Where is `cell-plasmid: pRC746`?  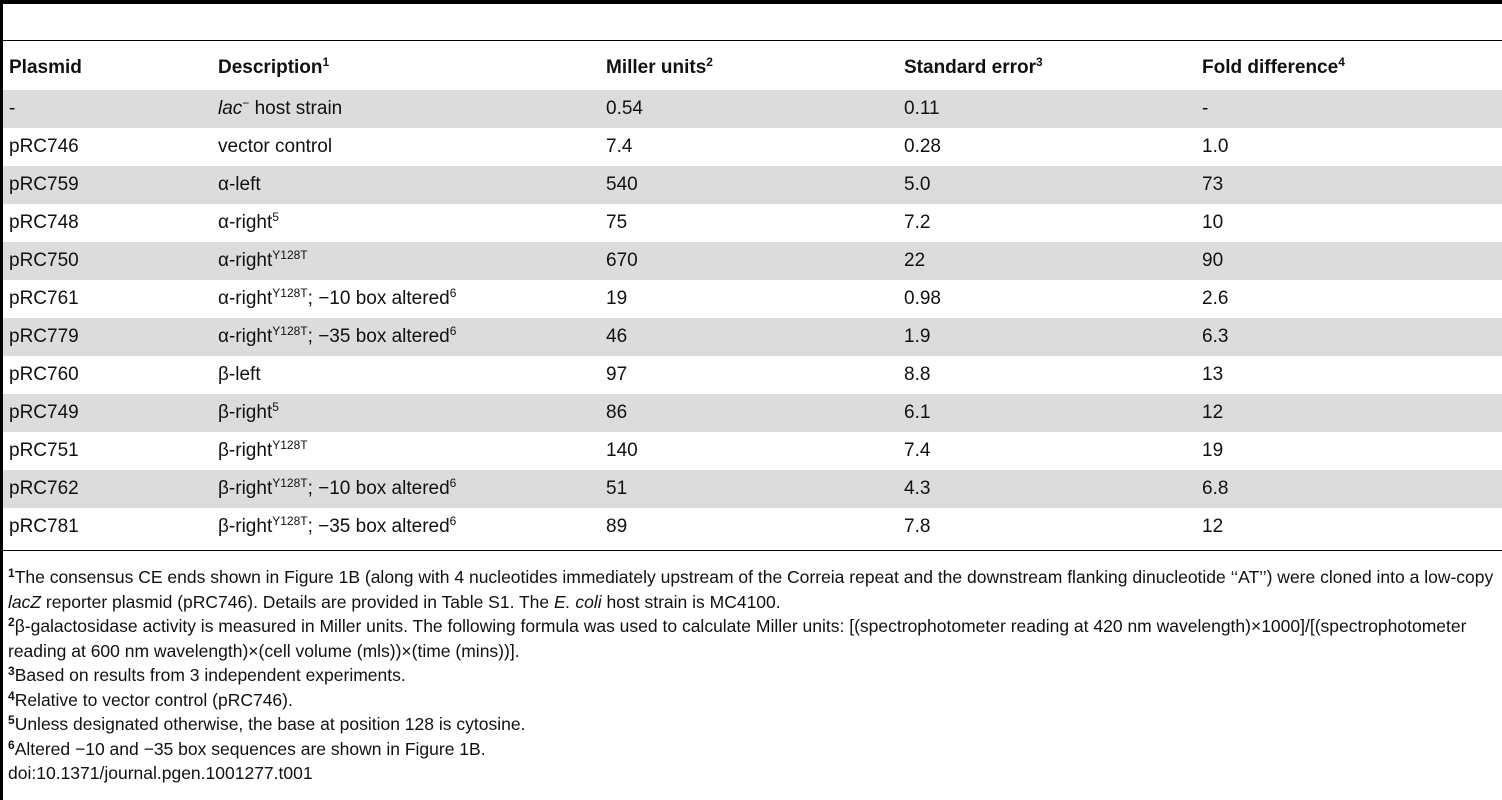
cell-plasmid: pRC746 is located at coordinates (44, 146).